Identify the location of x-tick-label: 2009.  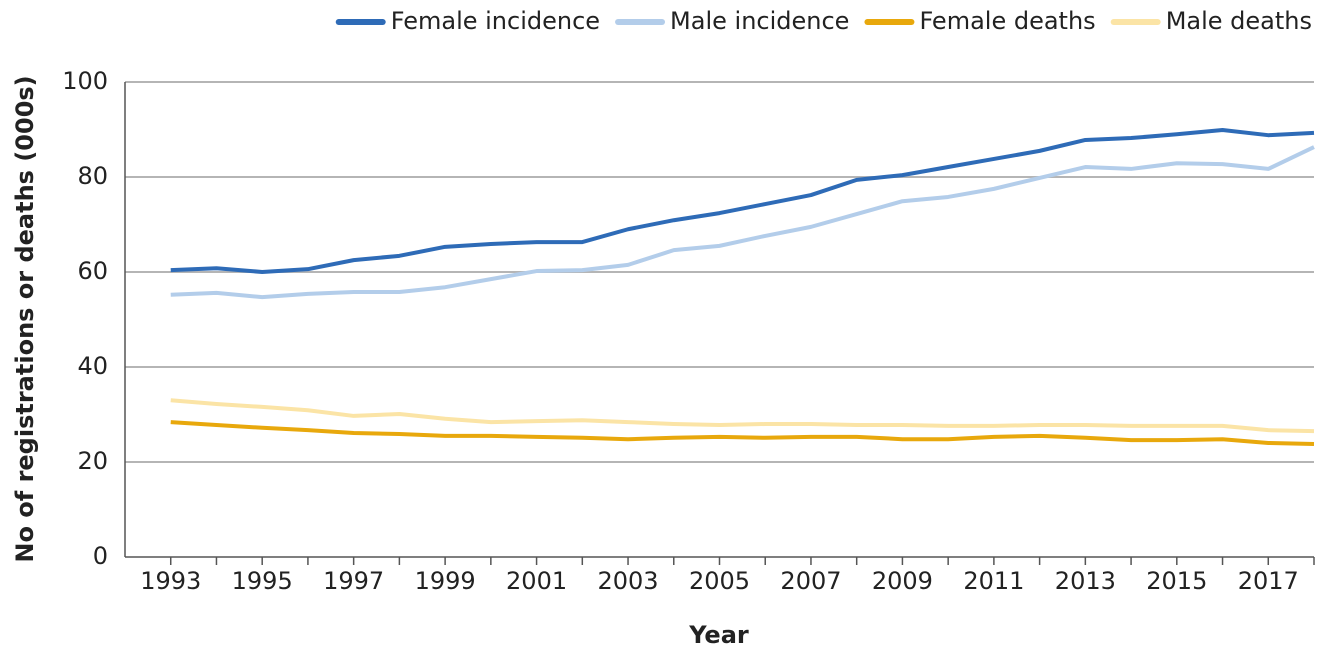
(902, 581).